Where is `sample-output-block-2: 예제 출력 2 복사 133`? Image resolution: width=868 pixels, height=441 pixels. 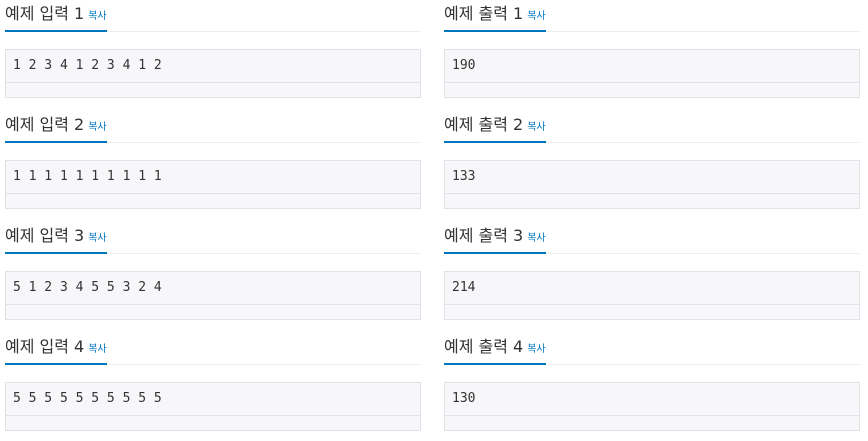 sample-output-block-2: 예제 출력 2 복사 133 is located at coordinates (652, 166).